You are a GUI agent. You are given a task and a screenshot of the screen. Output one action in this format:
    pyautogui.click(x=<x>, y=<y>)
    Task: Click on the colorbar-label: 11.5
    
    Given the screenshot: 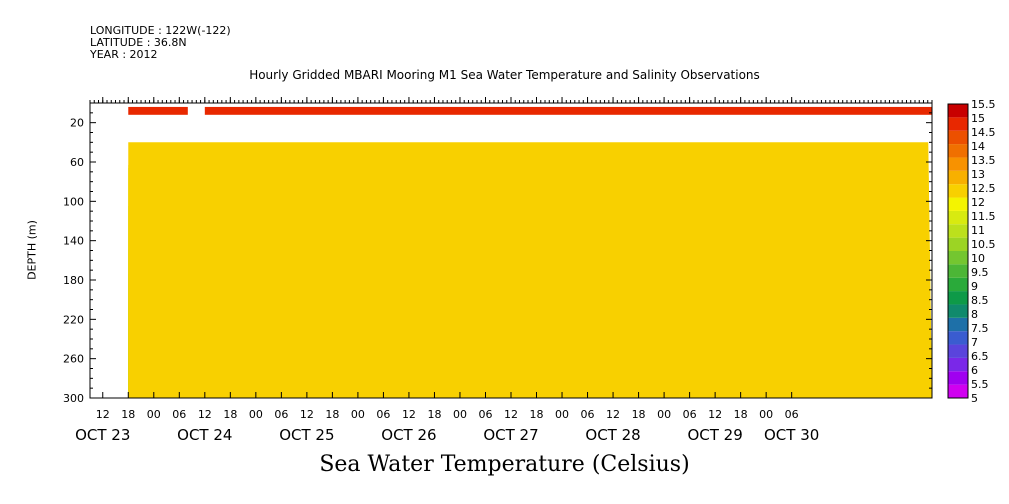 What is the action you would take?
    pyautogui.click(x=983, y=216)
    